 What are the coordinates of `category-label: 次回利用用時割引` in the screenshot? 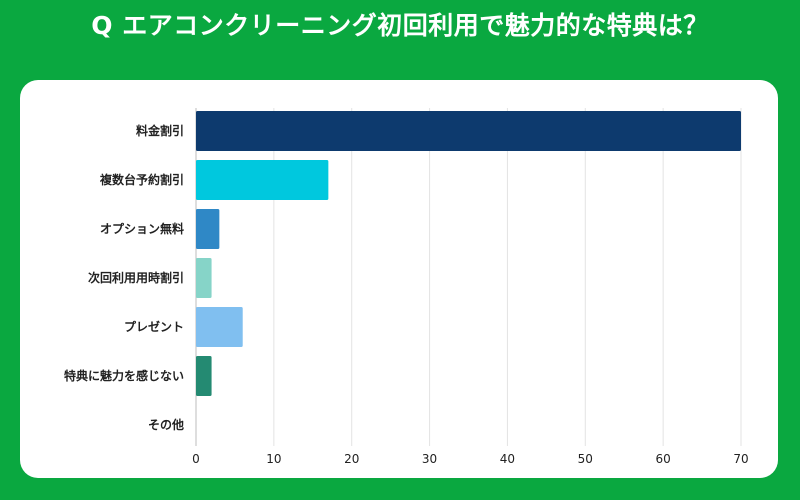 It's located at (136, 277).